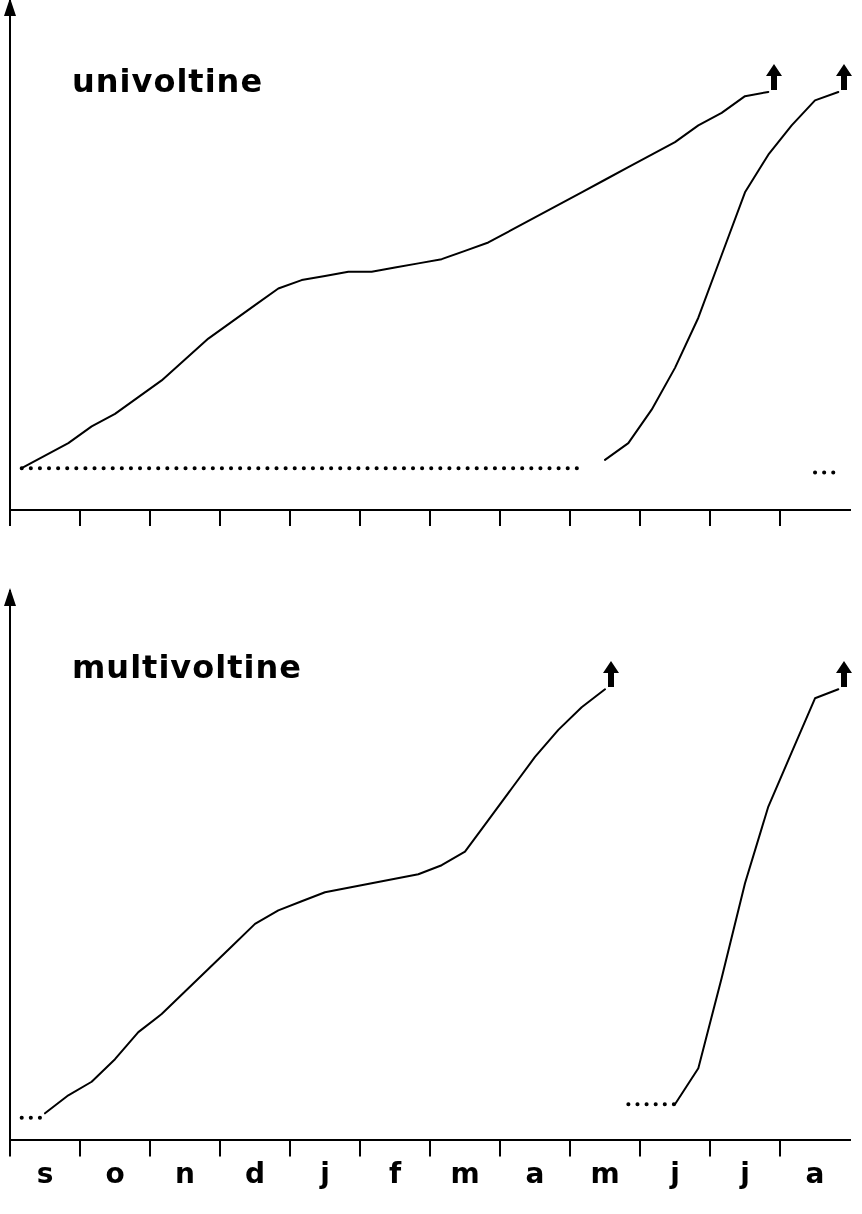 The width and height of the screenshot is (862, 1214). I want to click on x-tick-label: o, so click(115, 1174).